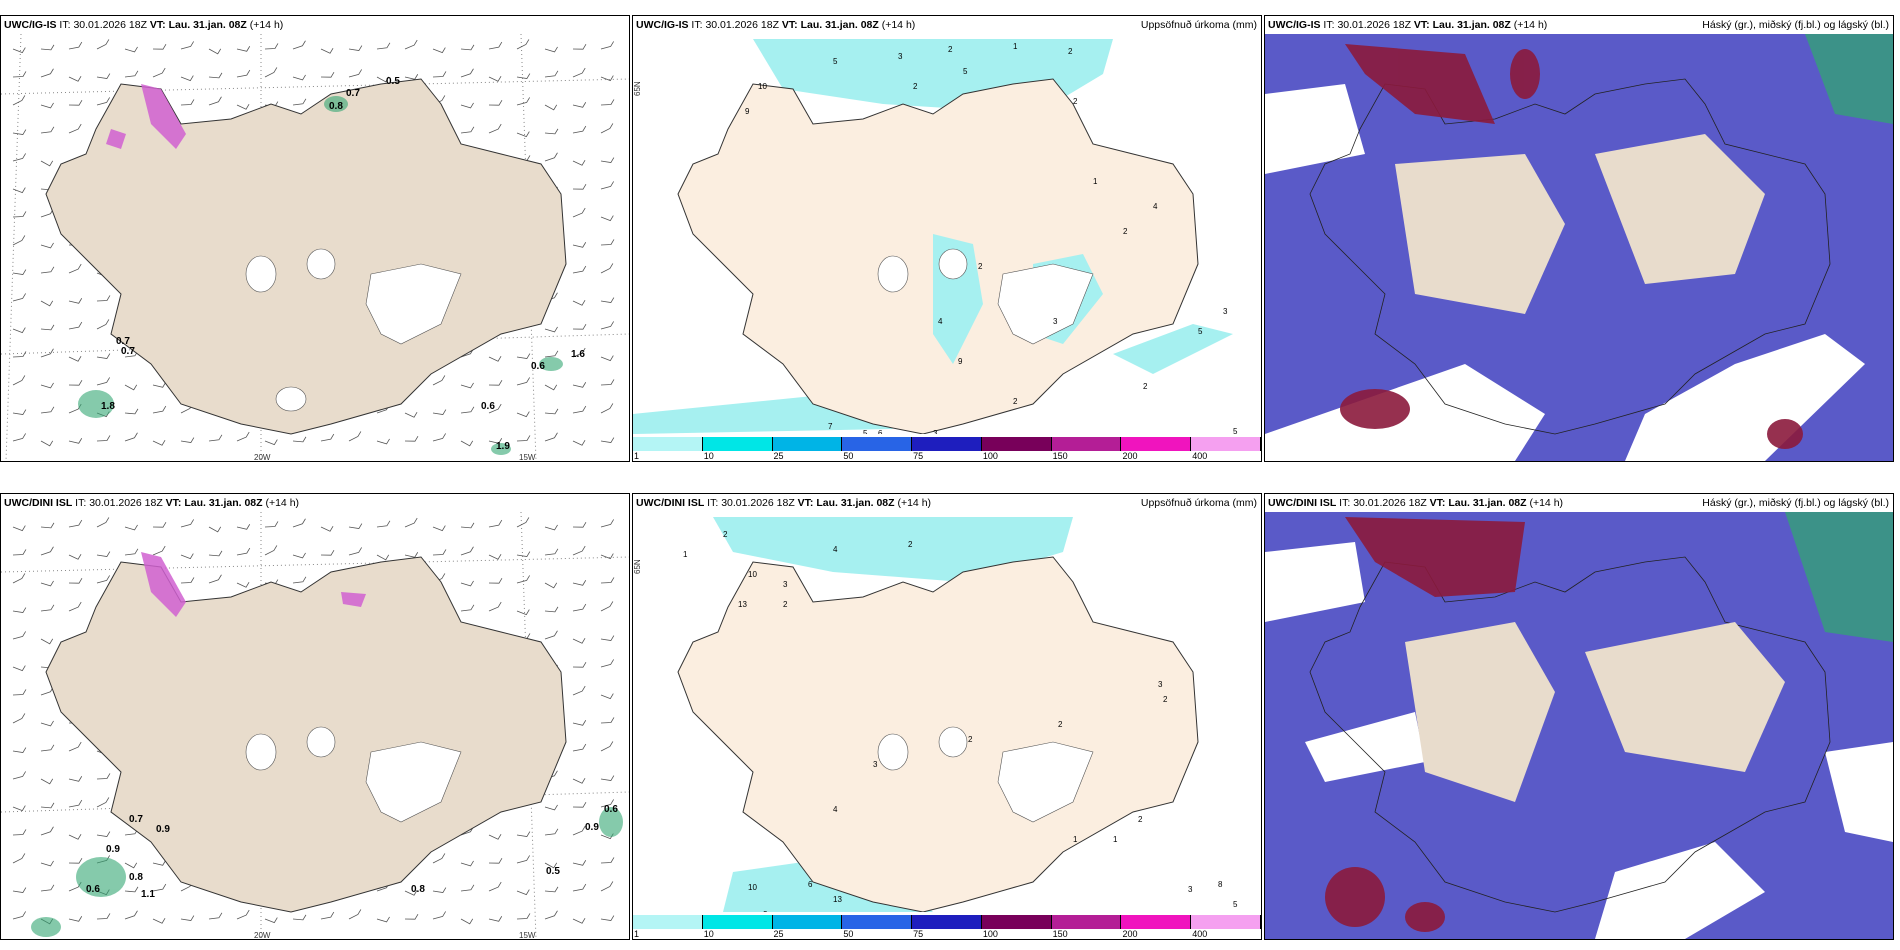 This screenshot has height=950, width=1900. What do you see at coordinates (1200, 934) in the screenshot?
I see `colorbar-label: 400` at bounding box center [1200, 934].